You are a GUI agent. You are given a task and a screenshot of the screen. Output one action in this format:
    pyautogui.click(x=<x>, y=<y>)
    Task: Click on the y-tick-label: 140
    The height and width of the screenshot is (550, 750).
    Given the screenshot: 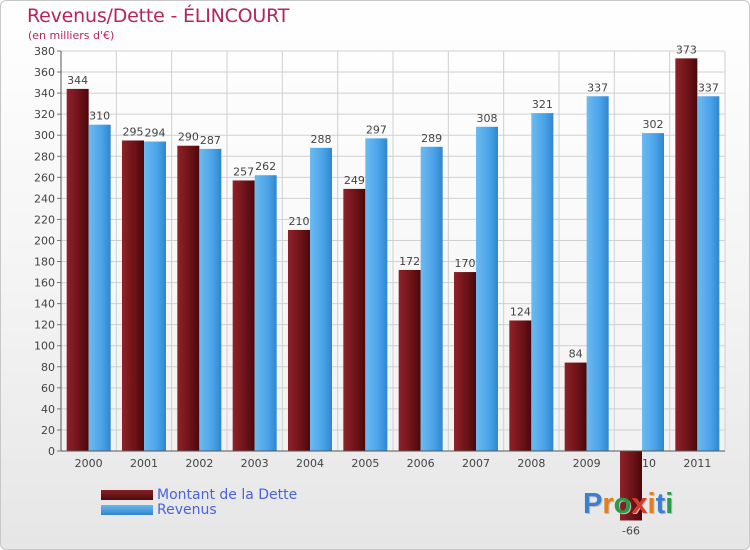 What is the action you would take?
    pyautogui.click(x=44, y=304)
    